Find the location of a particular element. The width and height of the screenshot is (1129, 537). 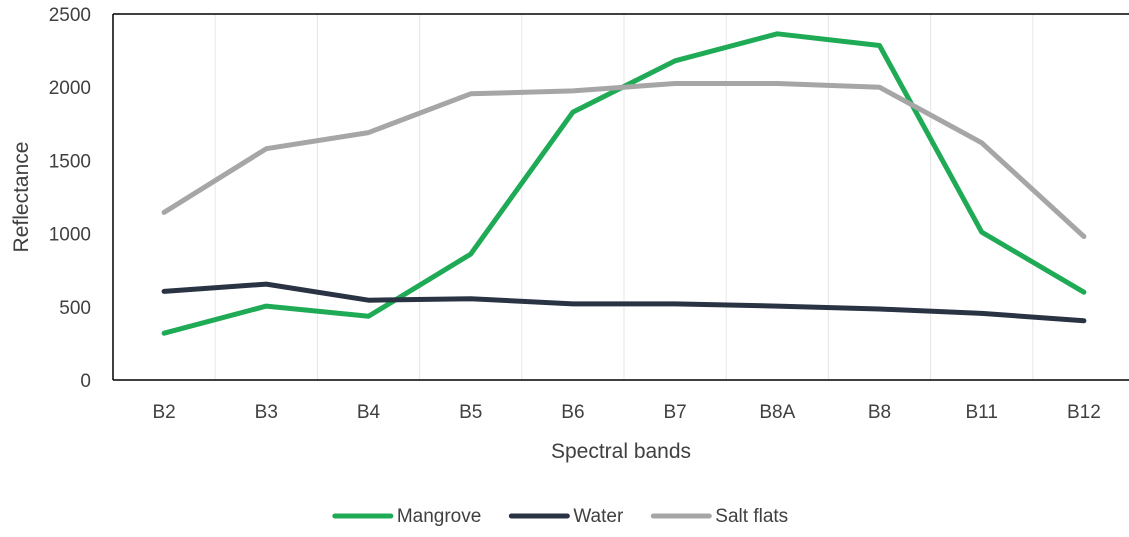

legend-label-salt-flats: Salt flats is located at coordinates (751, 516).